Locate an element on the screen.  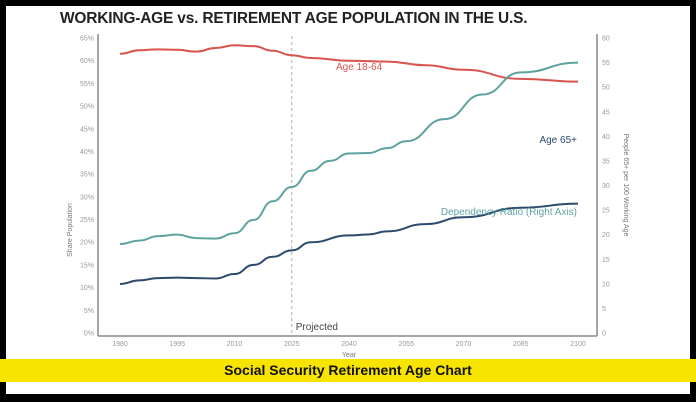
y-right-tick-label: 20 is located at coordinates (606, 235).